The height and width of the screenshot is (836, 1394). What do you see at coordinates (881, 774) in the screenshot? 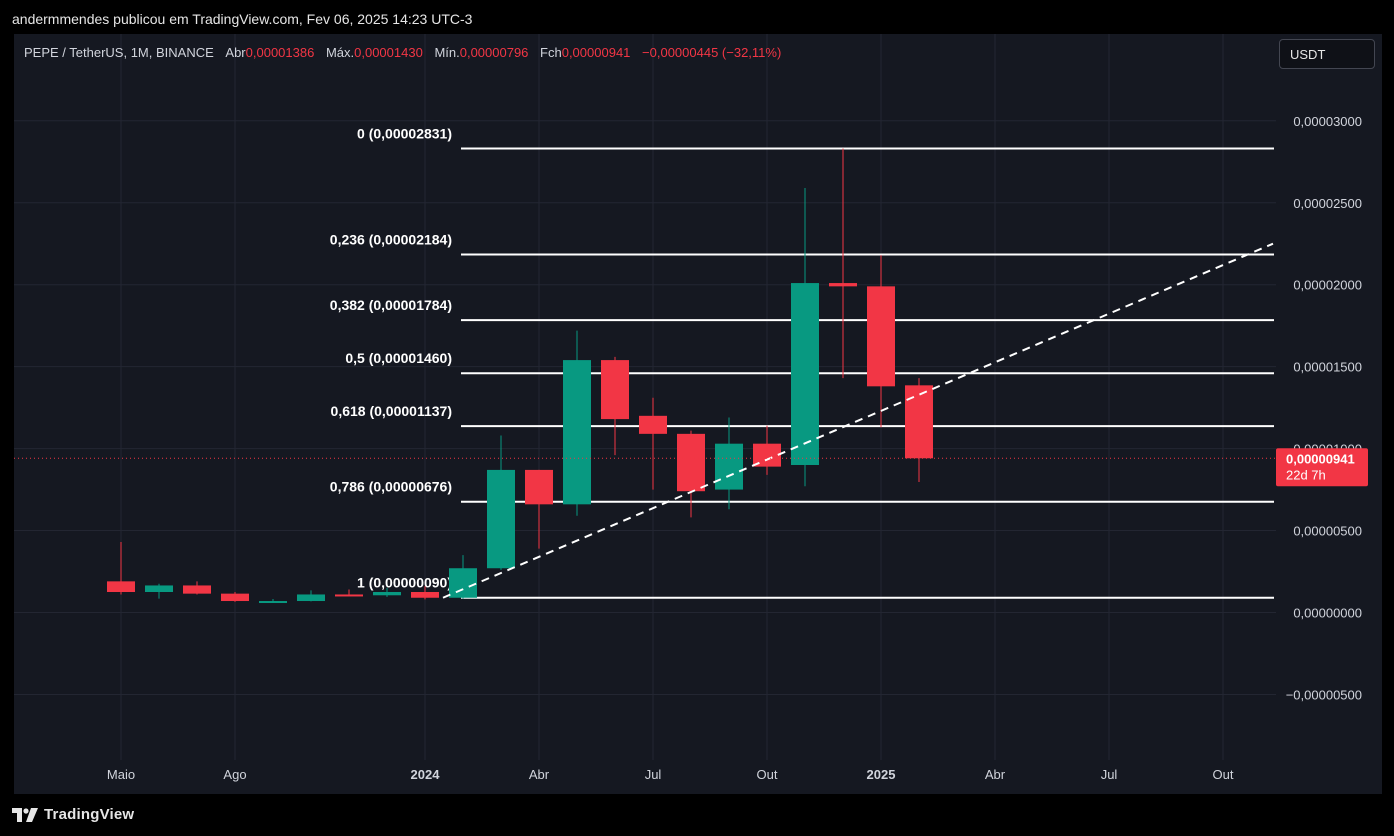
I see `x-tick-label: 2025` at bounding box center [881, 774].